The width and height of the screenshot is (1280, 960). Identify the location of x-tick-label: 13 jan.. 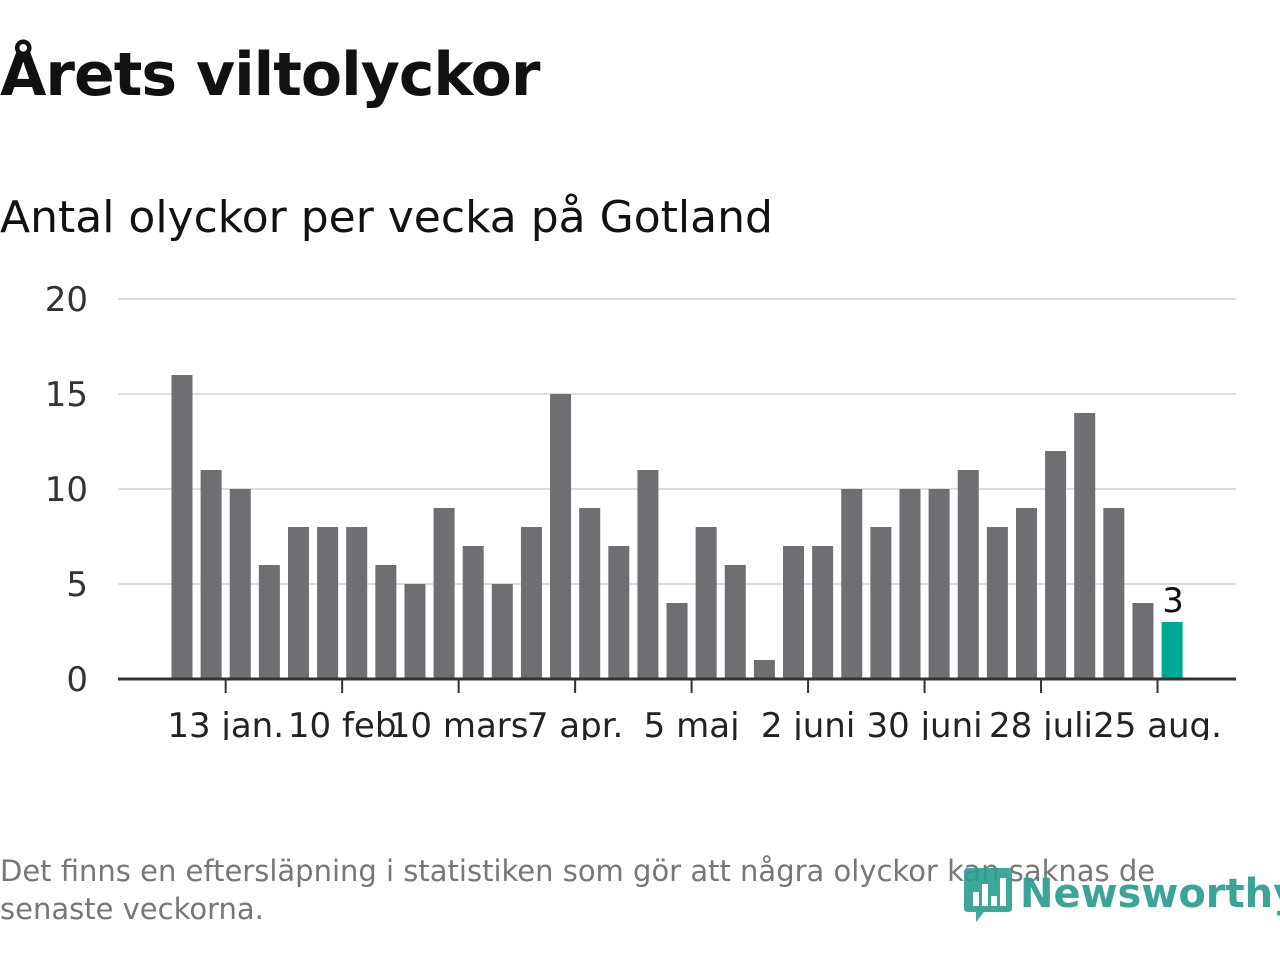
(225, 723).